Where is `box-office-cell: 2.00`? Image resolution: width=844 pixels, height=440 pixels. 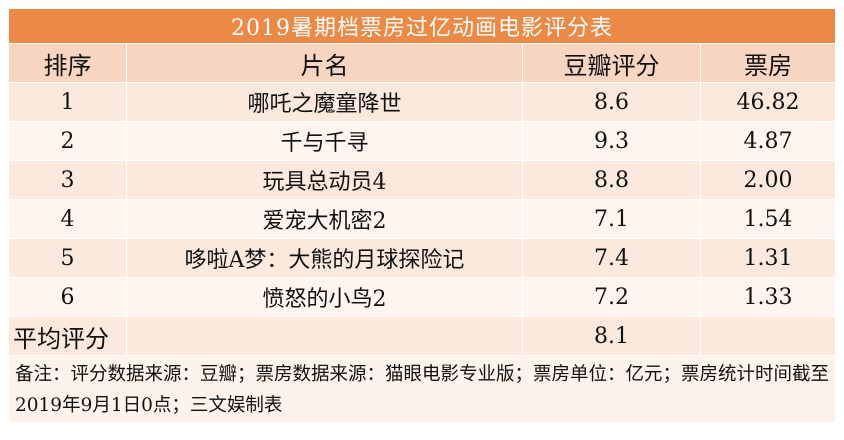
box-office-cell: 2.00 is located at coordinates (768, 180).